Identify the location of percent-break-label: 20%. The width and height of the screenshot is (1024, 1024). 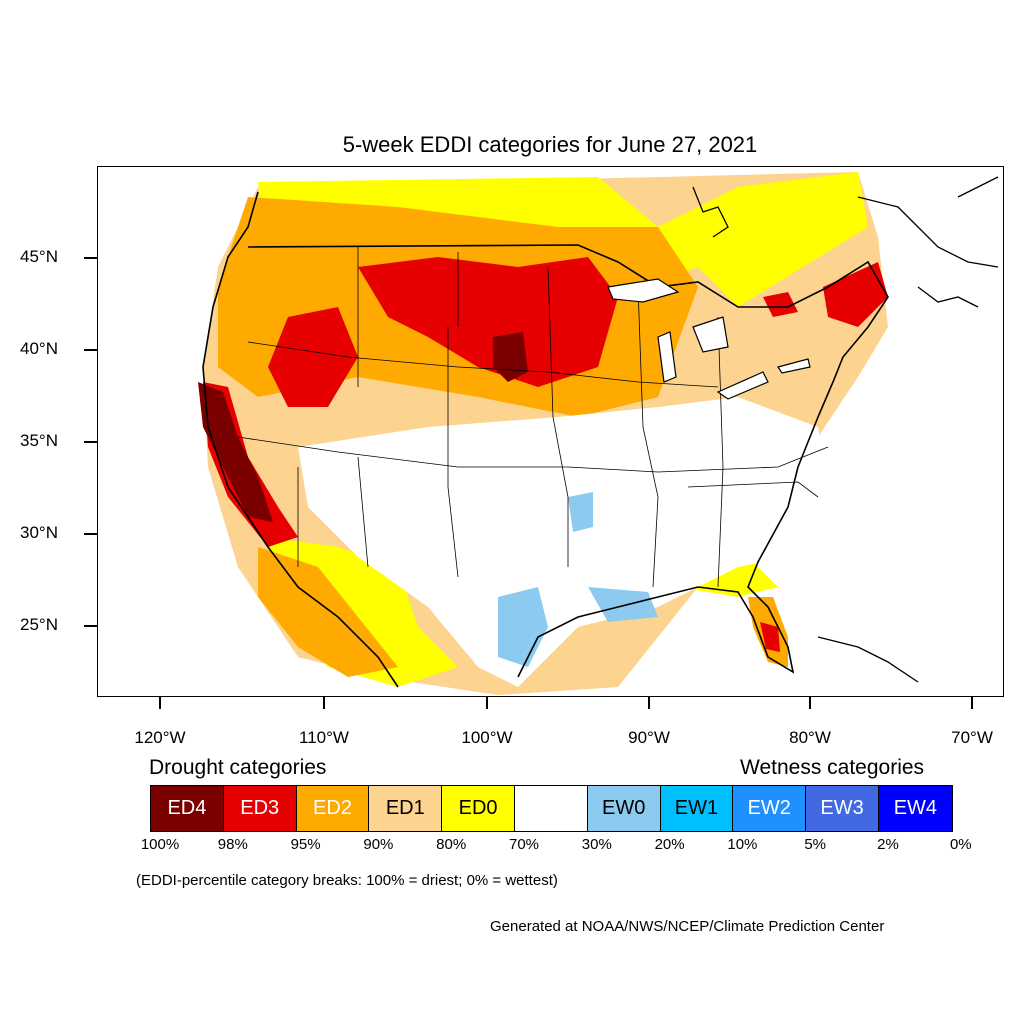
(669, 844).